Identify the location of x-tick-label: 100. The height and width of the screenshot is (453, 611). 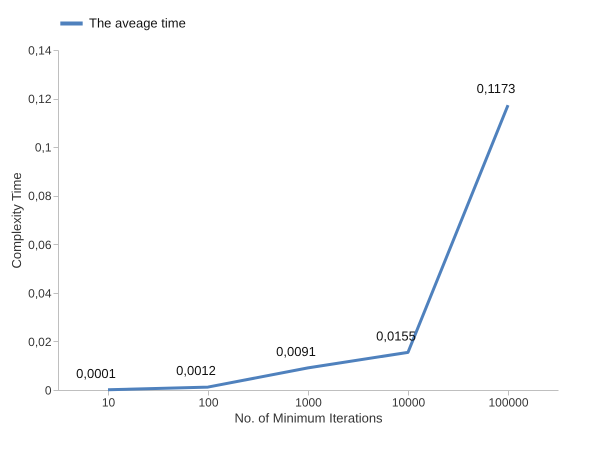
(208, 403).